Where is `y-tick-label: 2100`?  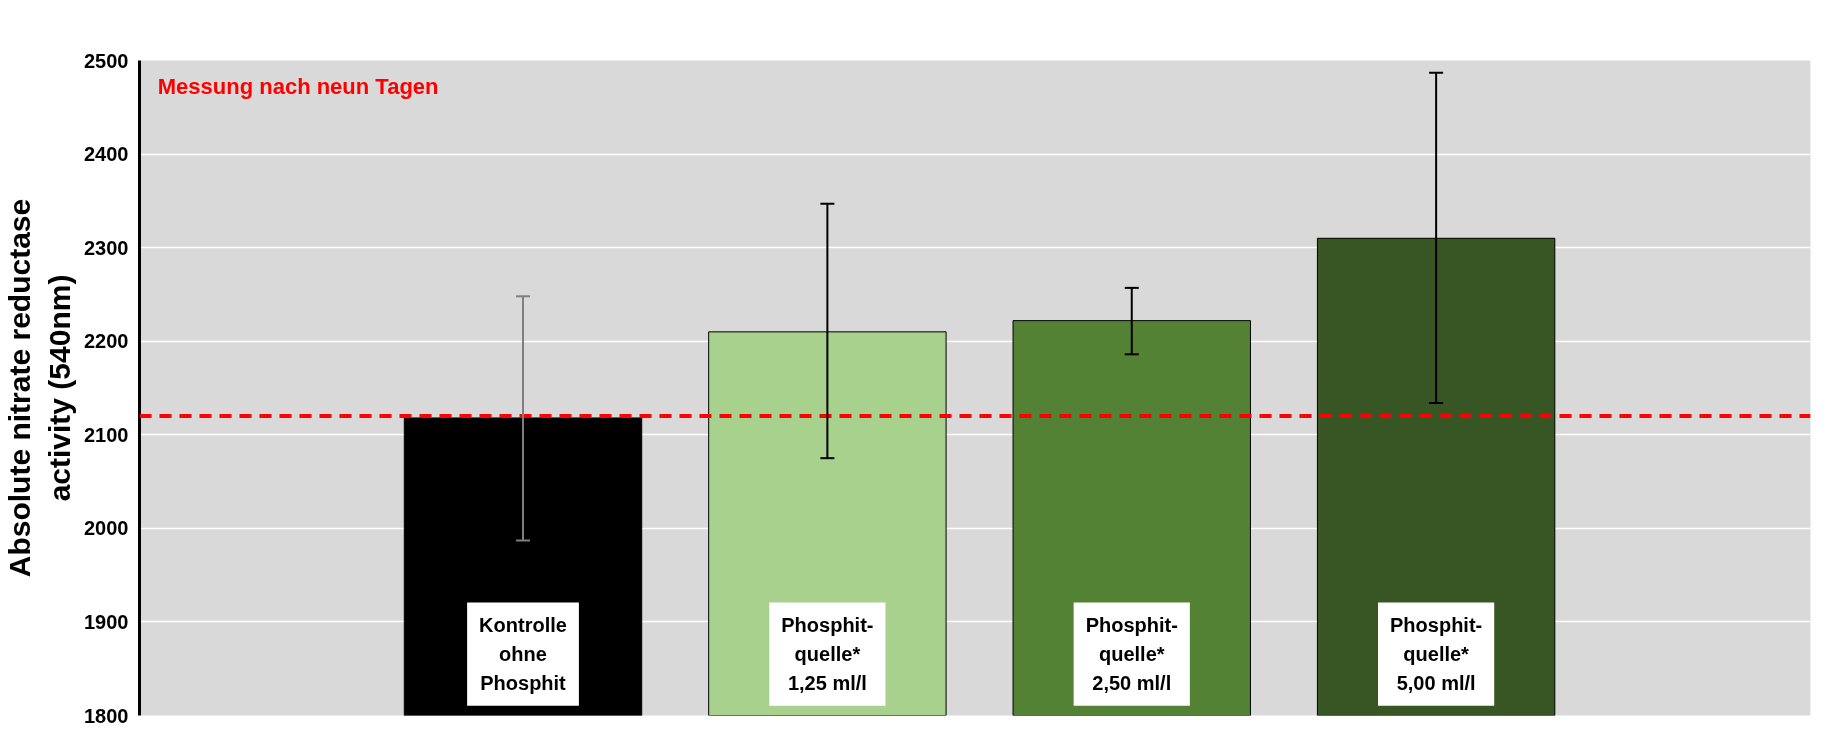
y-tick-label: 2100 is located at coordinates (106, 434).